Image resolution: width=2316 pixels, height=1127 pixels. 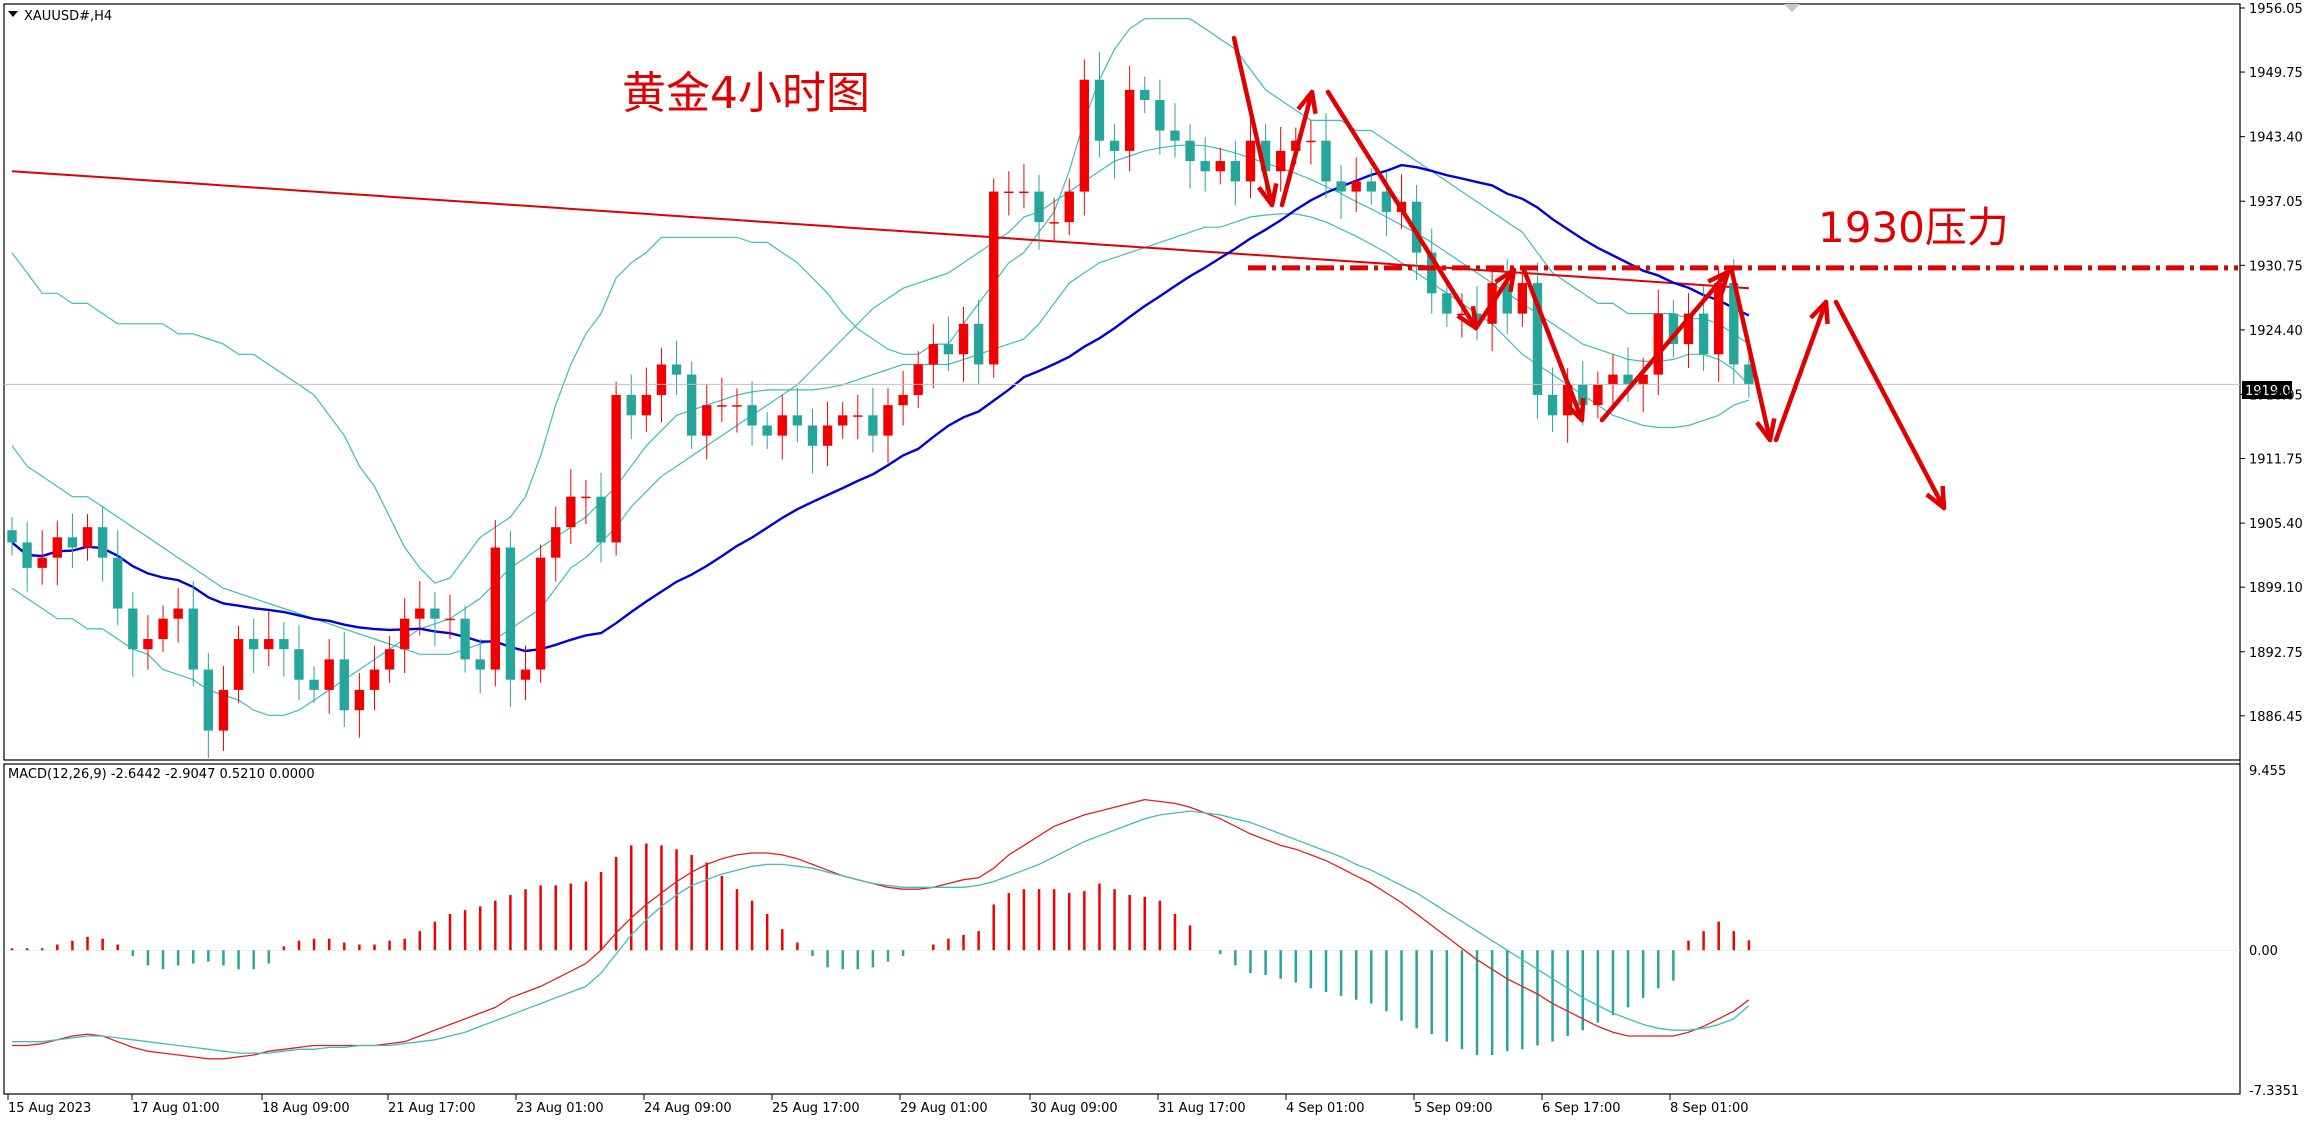 What do you see at coordinates (2276, 588) in the screenshot?
I see `price-tick-label: 1899.10` at bounding box center [2276, 588].